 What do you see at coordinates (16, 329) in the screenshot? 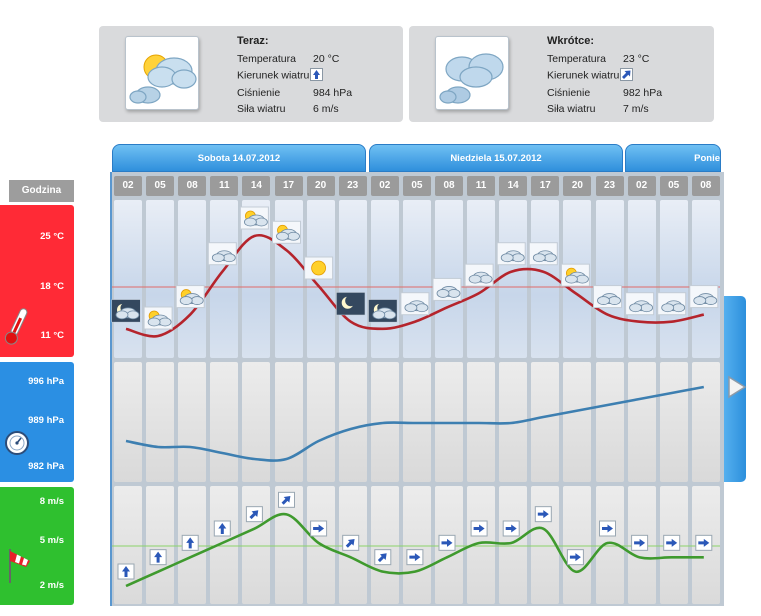
I see `thermometer-icon` at bounding box center [16, 329].